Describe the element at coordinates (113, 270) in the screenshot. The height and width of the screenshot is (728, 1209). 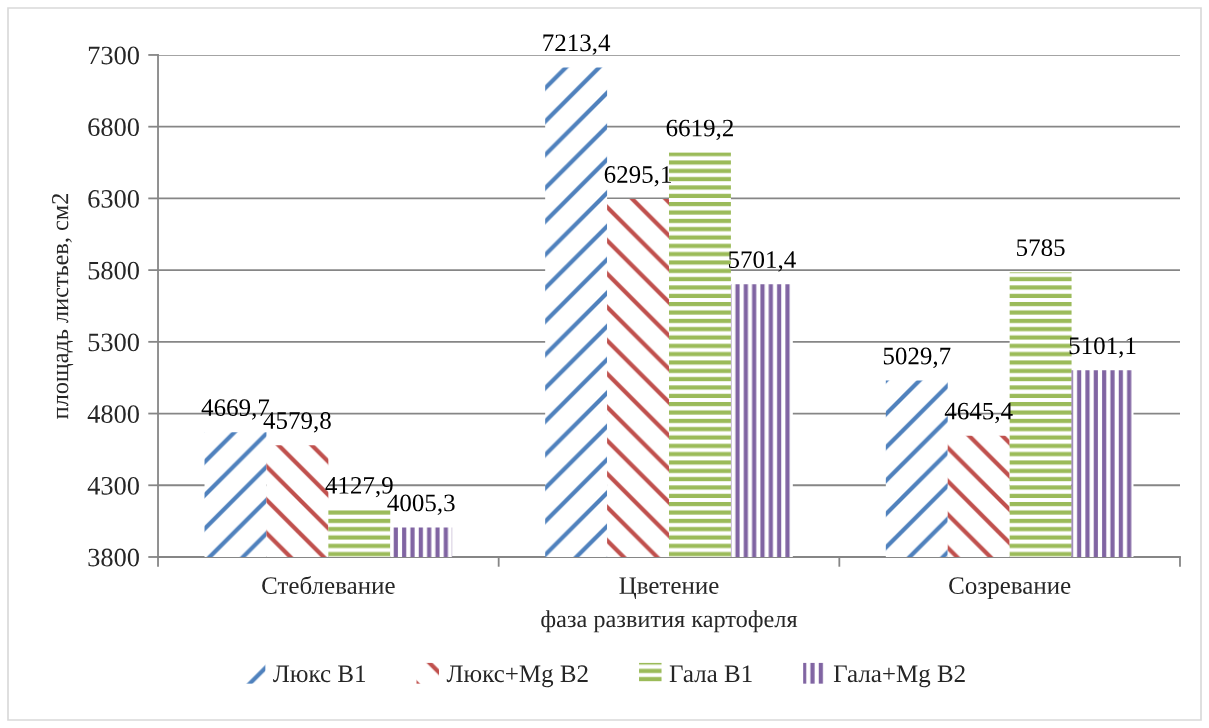
I see `y-tick-label: 5800` at that location.